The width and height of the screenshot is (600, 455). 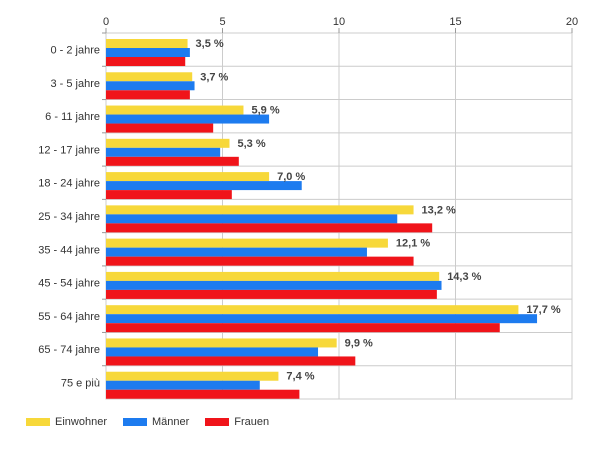 What do you see at coordinates (69, 284) in the screenshot?
I see `category-label: 45 - 54 jahre` at bounding box center [69, 284].